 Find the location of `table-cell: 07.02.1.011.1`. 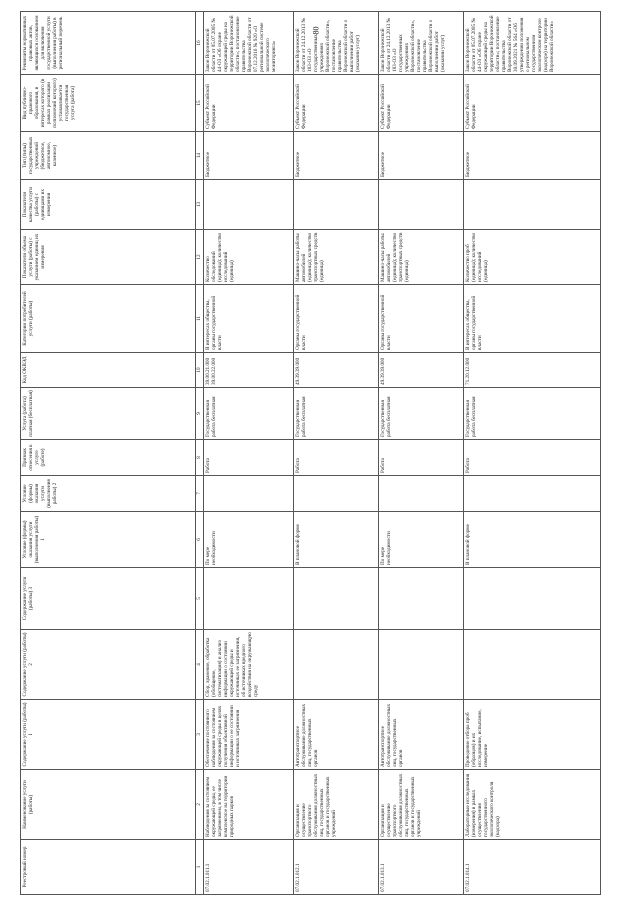

table-cell: 07.02.1.011.1 is located at coordinates (248, 867).